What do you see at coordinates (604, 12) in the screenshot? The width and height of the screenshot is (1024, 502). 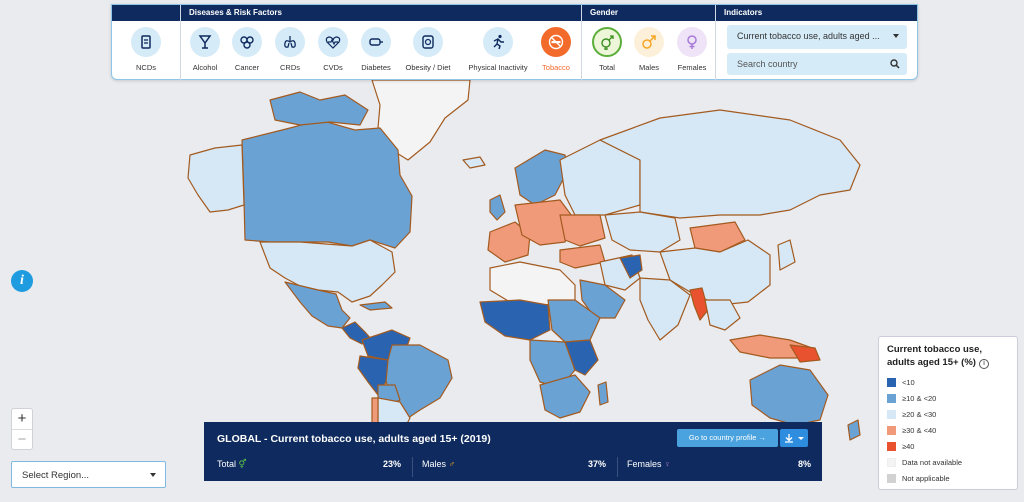 I see `gender-title: Gender` at bounding box center [604, 12].